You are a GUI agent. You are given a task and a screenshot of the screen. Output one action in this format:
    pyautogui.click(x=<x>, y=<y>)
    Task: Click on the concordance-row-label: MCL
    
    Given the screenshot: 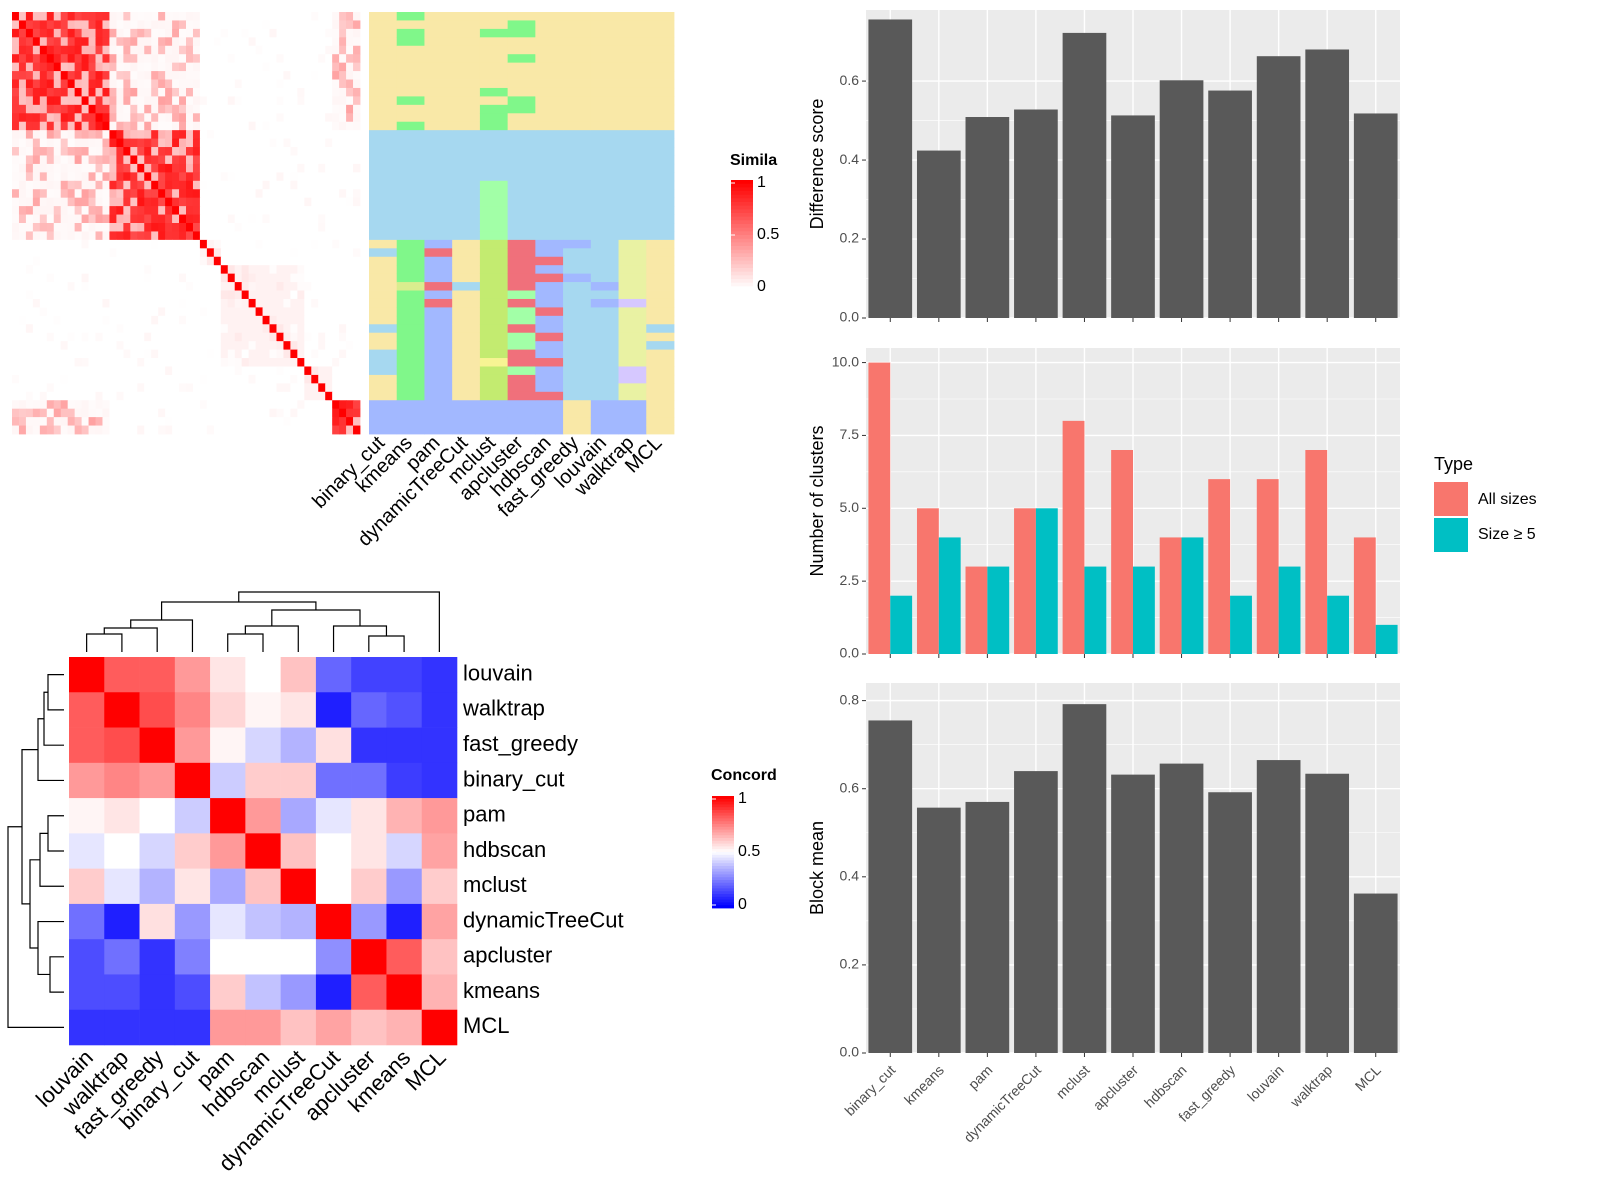 What is the action you would take?
    pyautogui.click(x=486, y=1025)
    